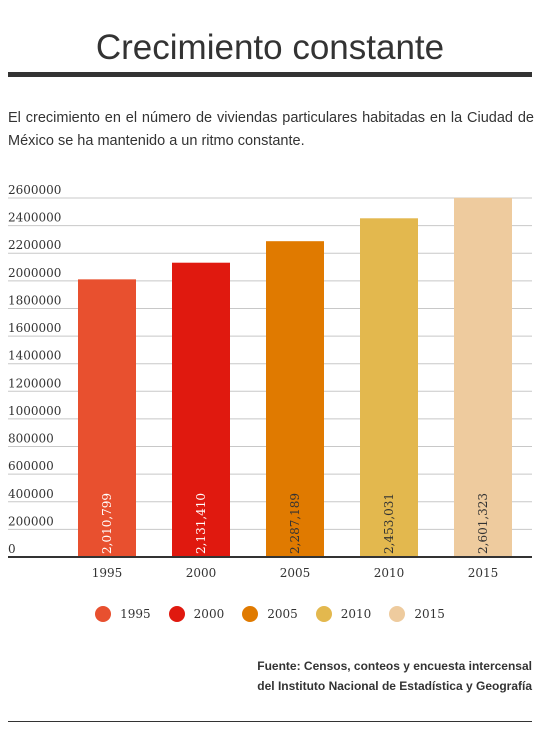 The height and width of the screenshot is (736, 540). What do you see at coordinates (34, 328) in the screenshot?
I see `y-tick-label: 1600000` at bounding box center [34, 328].